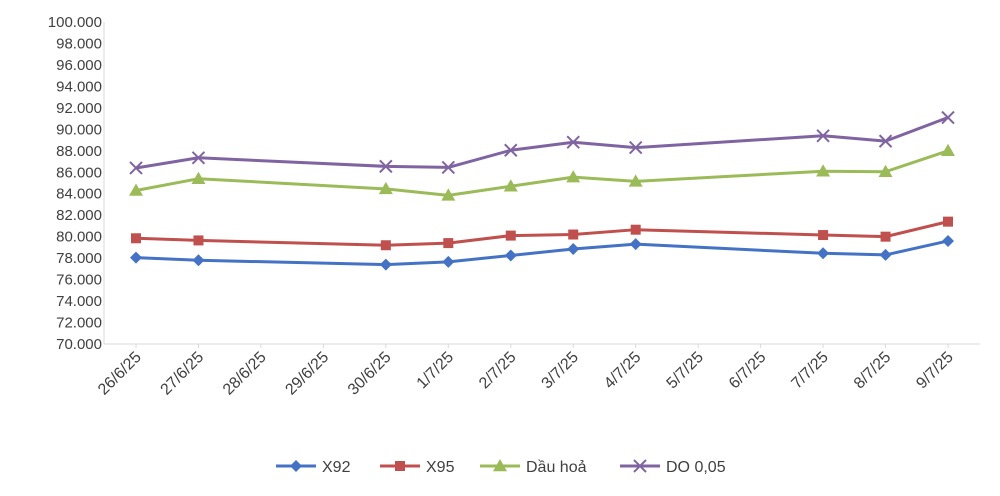  I want to click on series-line-x95, so click(542, 233).